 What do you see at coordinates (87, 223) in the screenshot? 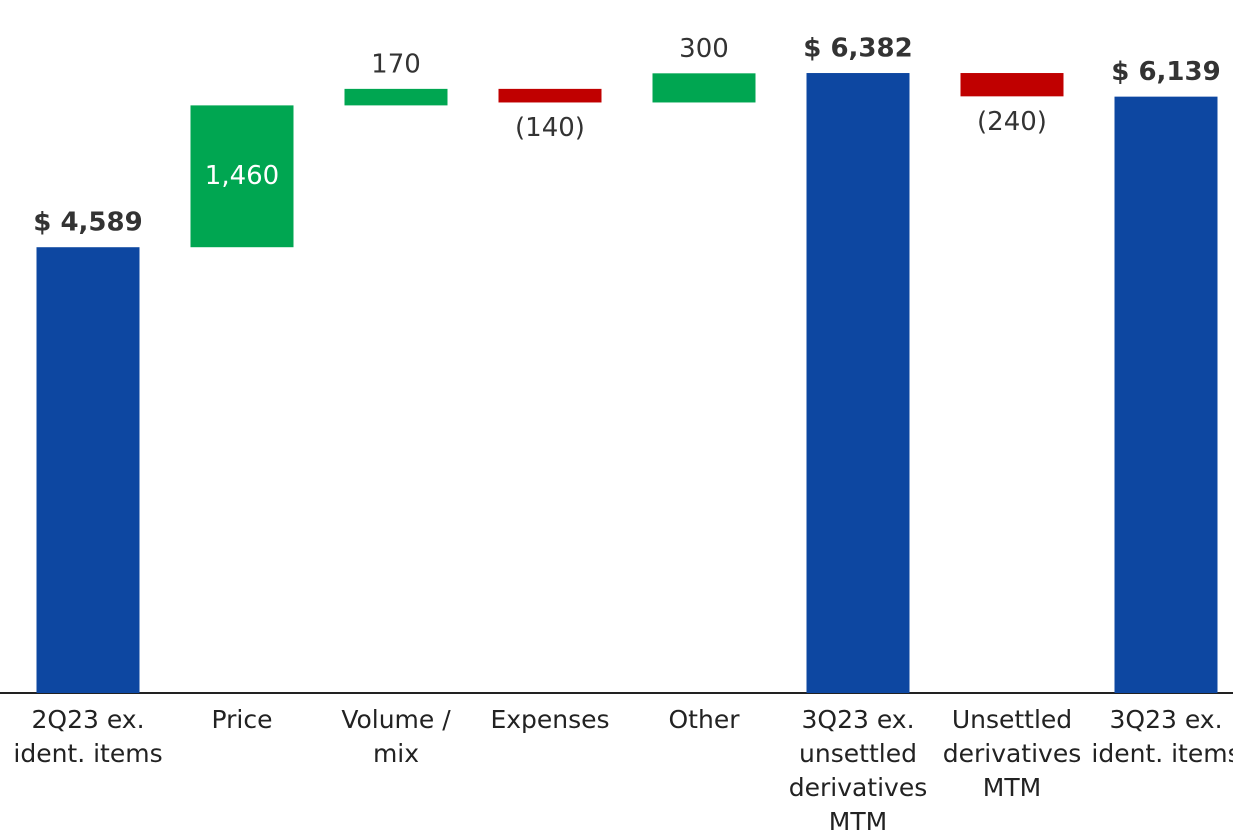
I see `value-label: $ 4,589` at bounding box center [87, 223].